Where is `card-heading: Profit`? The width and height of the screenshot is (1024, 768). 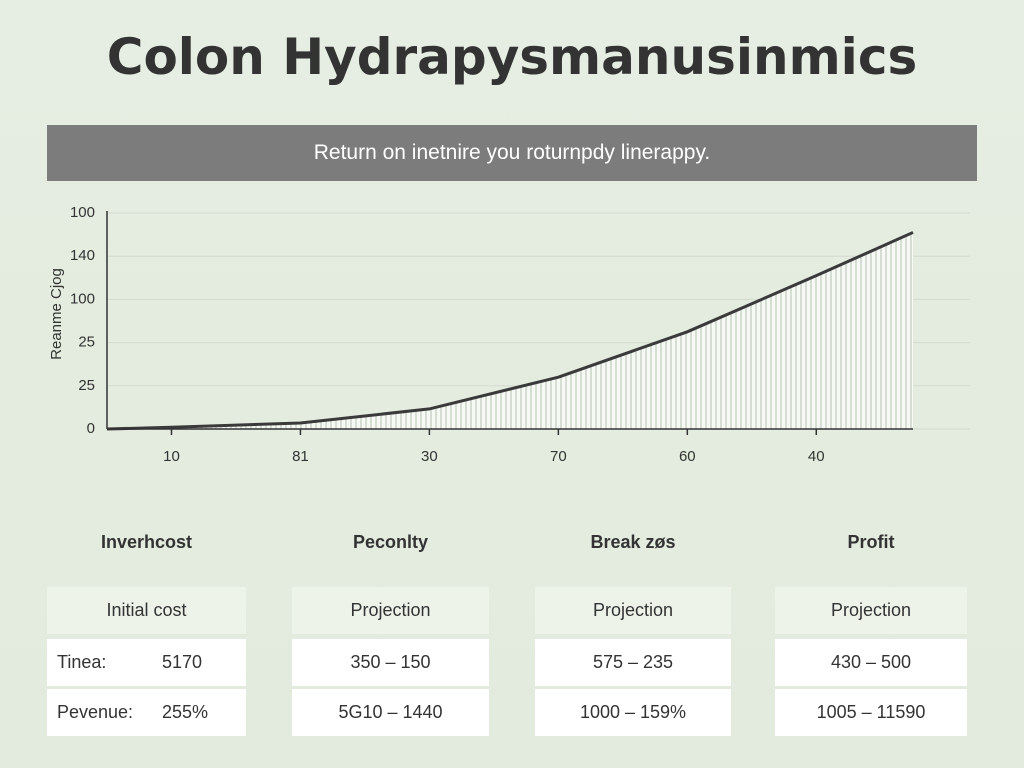
card-heading: Profit is located at coordinates (871, 542).